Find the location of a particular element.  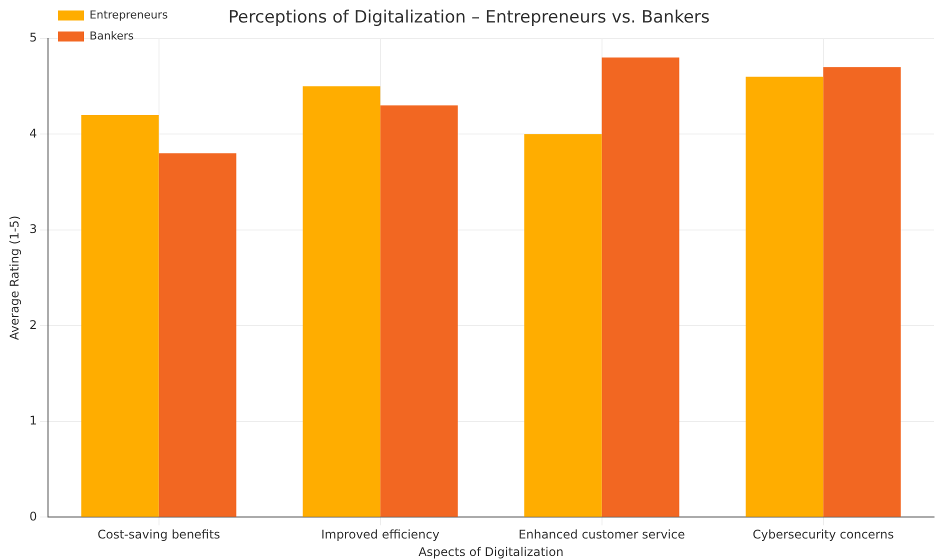

x-tick-label: Improved efficiency is located at coordinates (380, 535).